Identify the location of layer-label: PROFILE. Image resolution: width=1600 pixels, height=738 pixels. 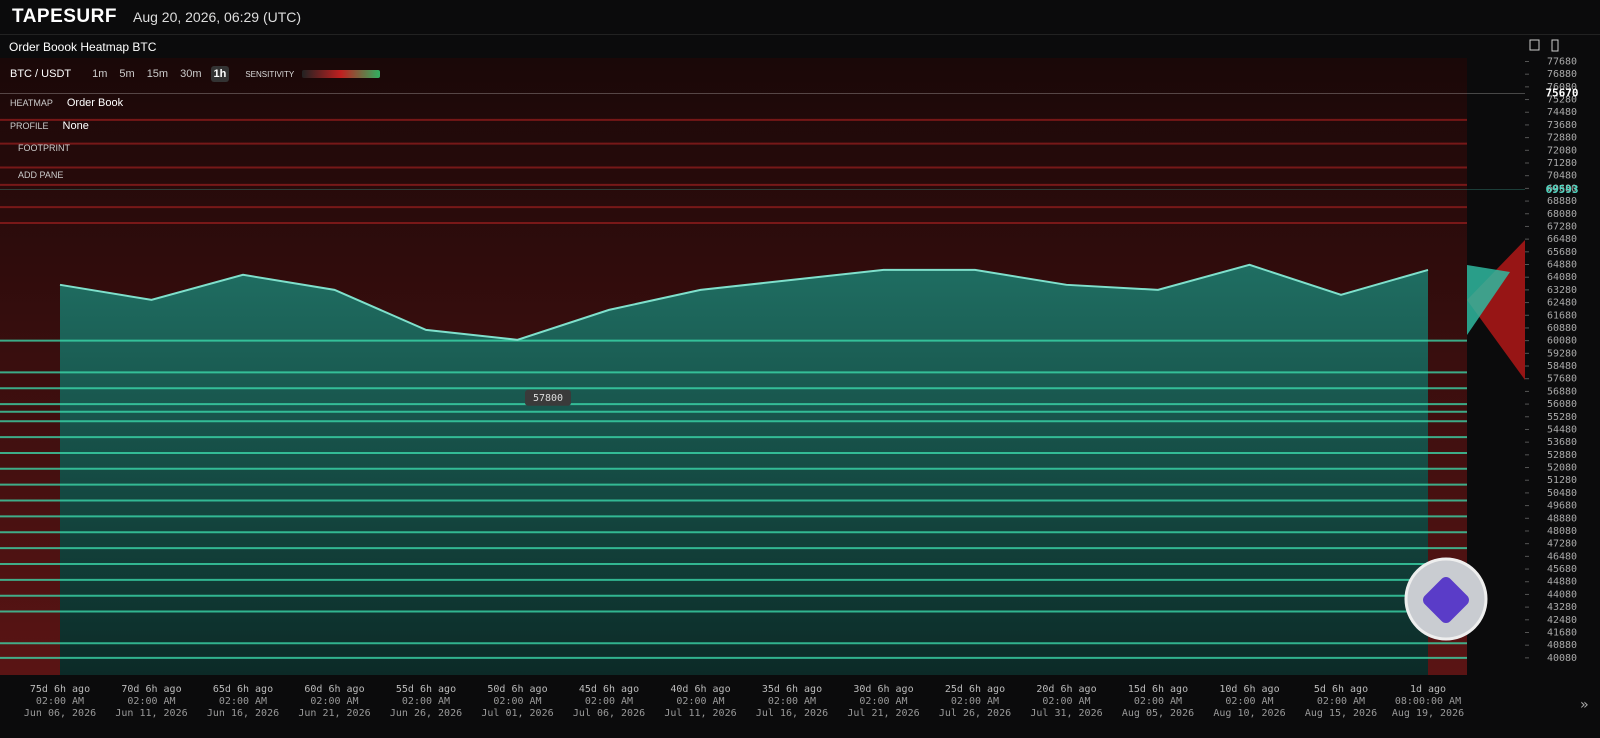
(29, 126).